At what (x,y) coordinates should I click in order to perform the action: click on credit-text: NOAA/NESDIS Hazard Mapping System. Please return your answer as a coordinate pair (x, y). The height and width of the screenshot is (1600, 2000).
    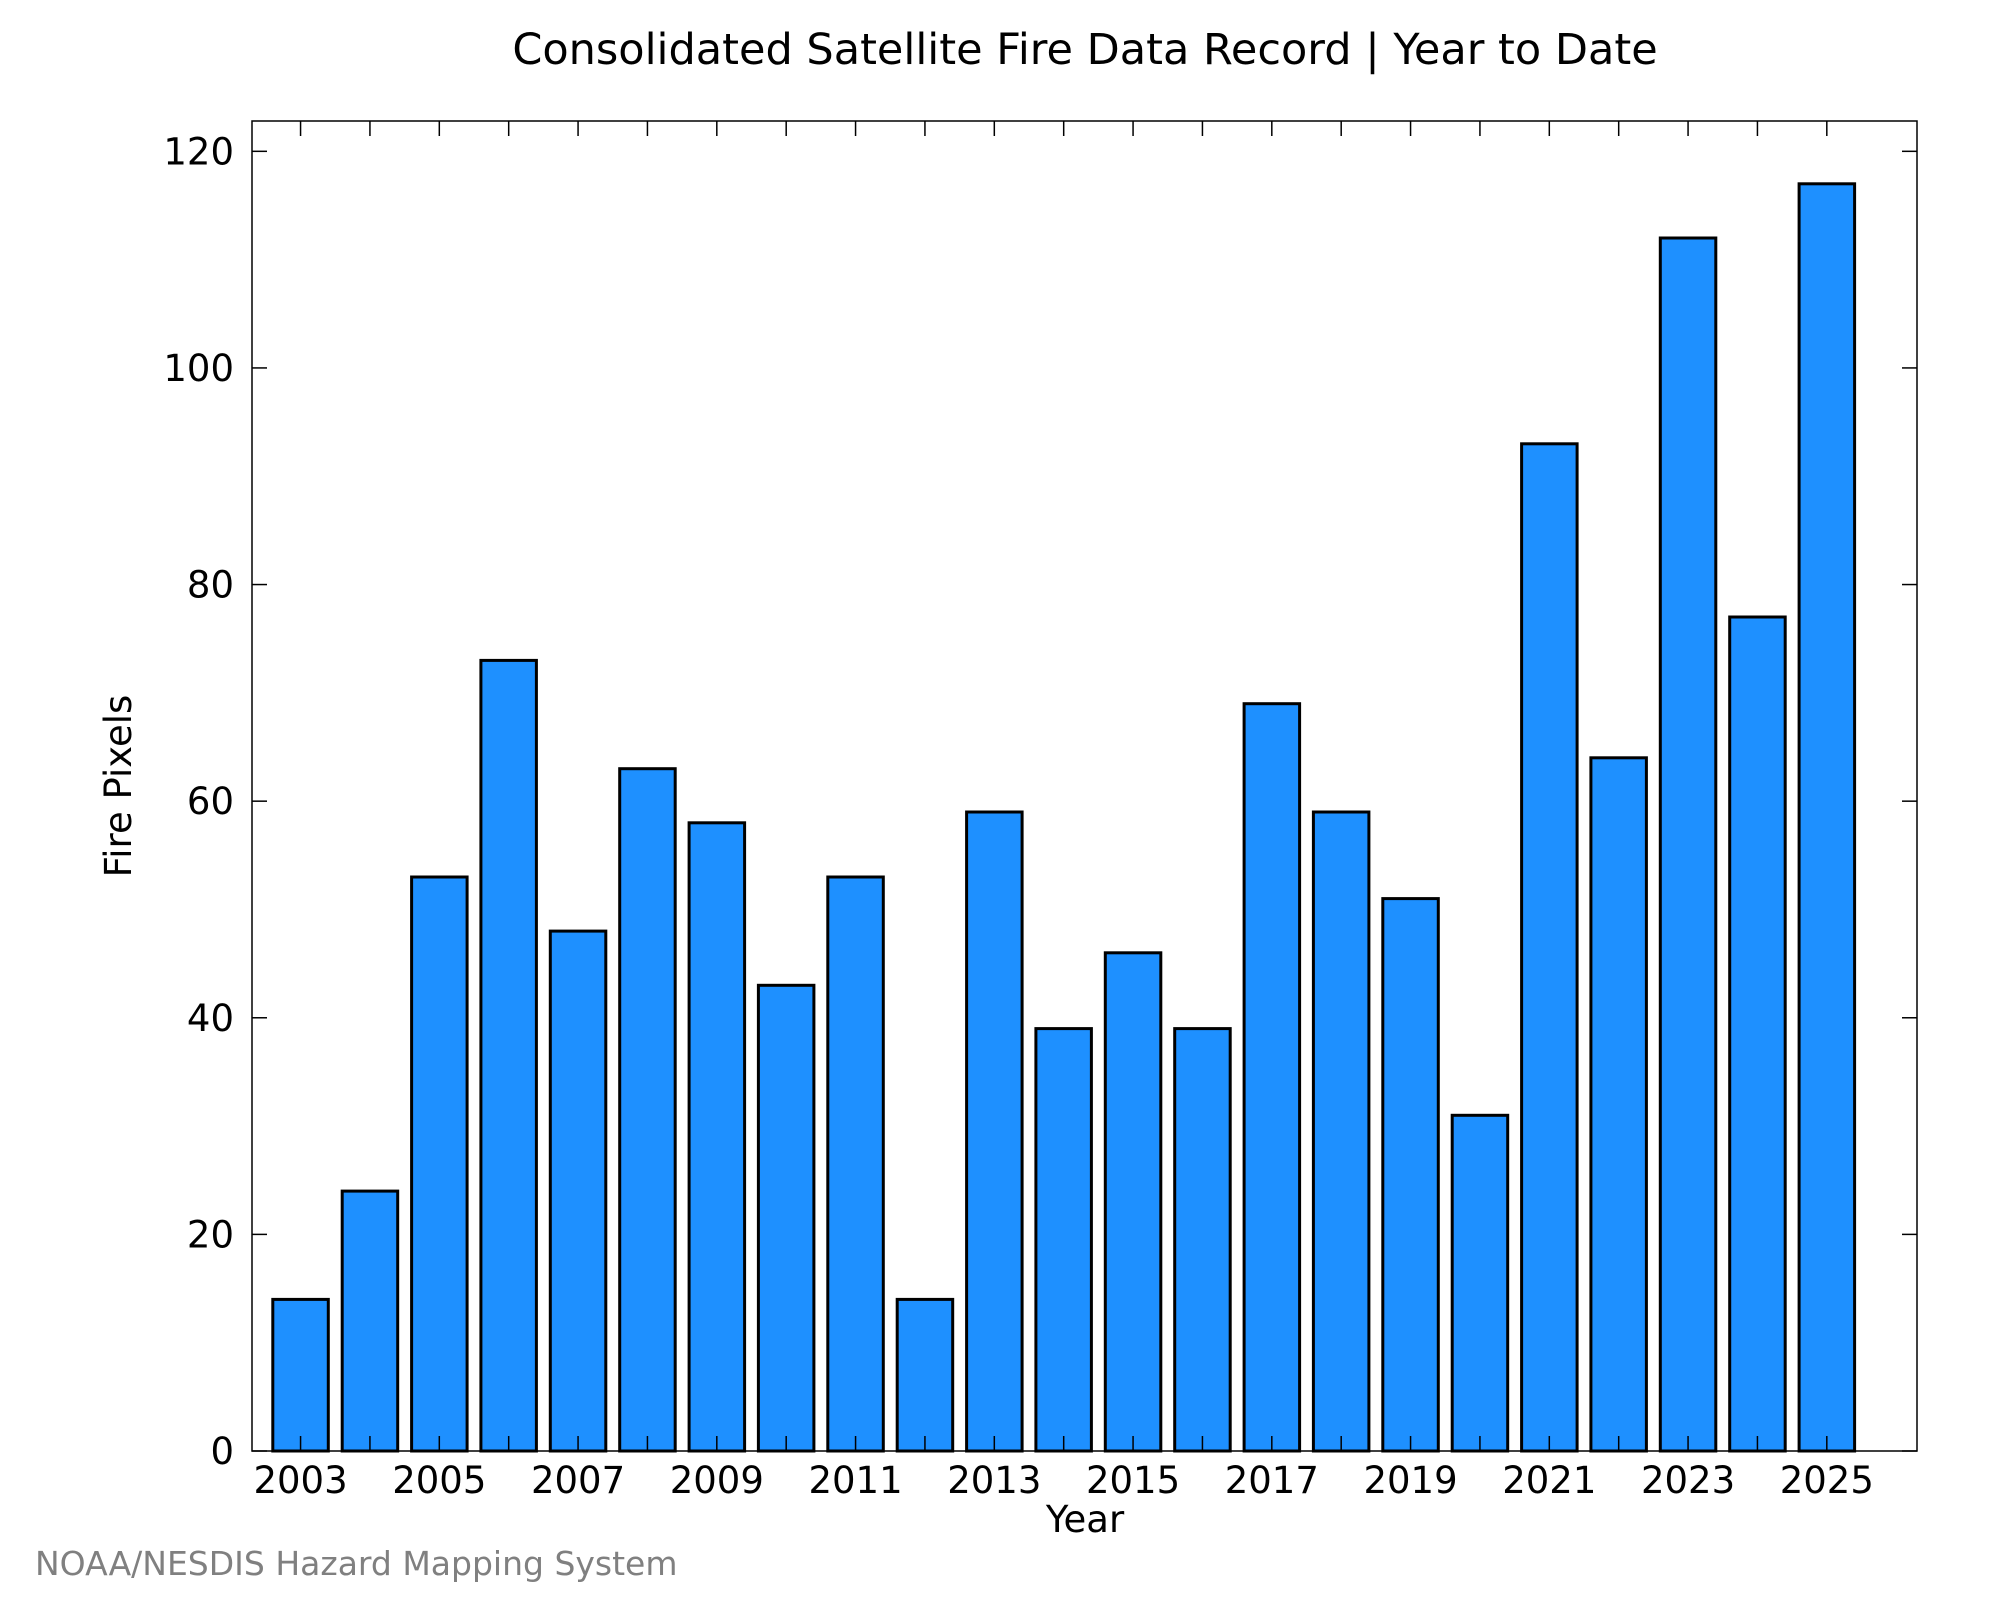
    Looking at the image, I should click on (356, 1563).